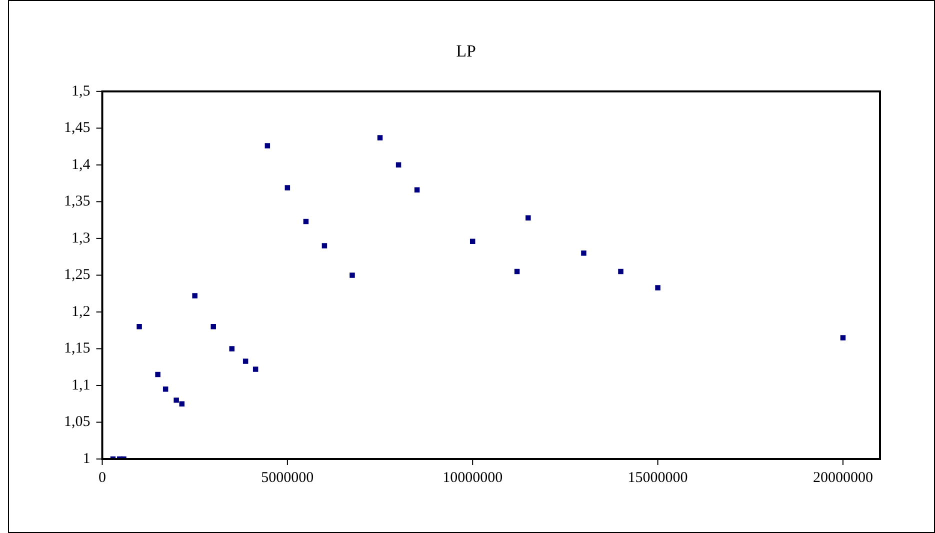 This screenshot has height=533, width=935. Describe the element at coordinates (77, 202) in the screenshot. I see `y-tick-label: 1,35` at that location.